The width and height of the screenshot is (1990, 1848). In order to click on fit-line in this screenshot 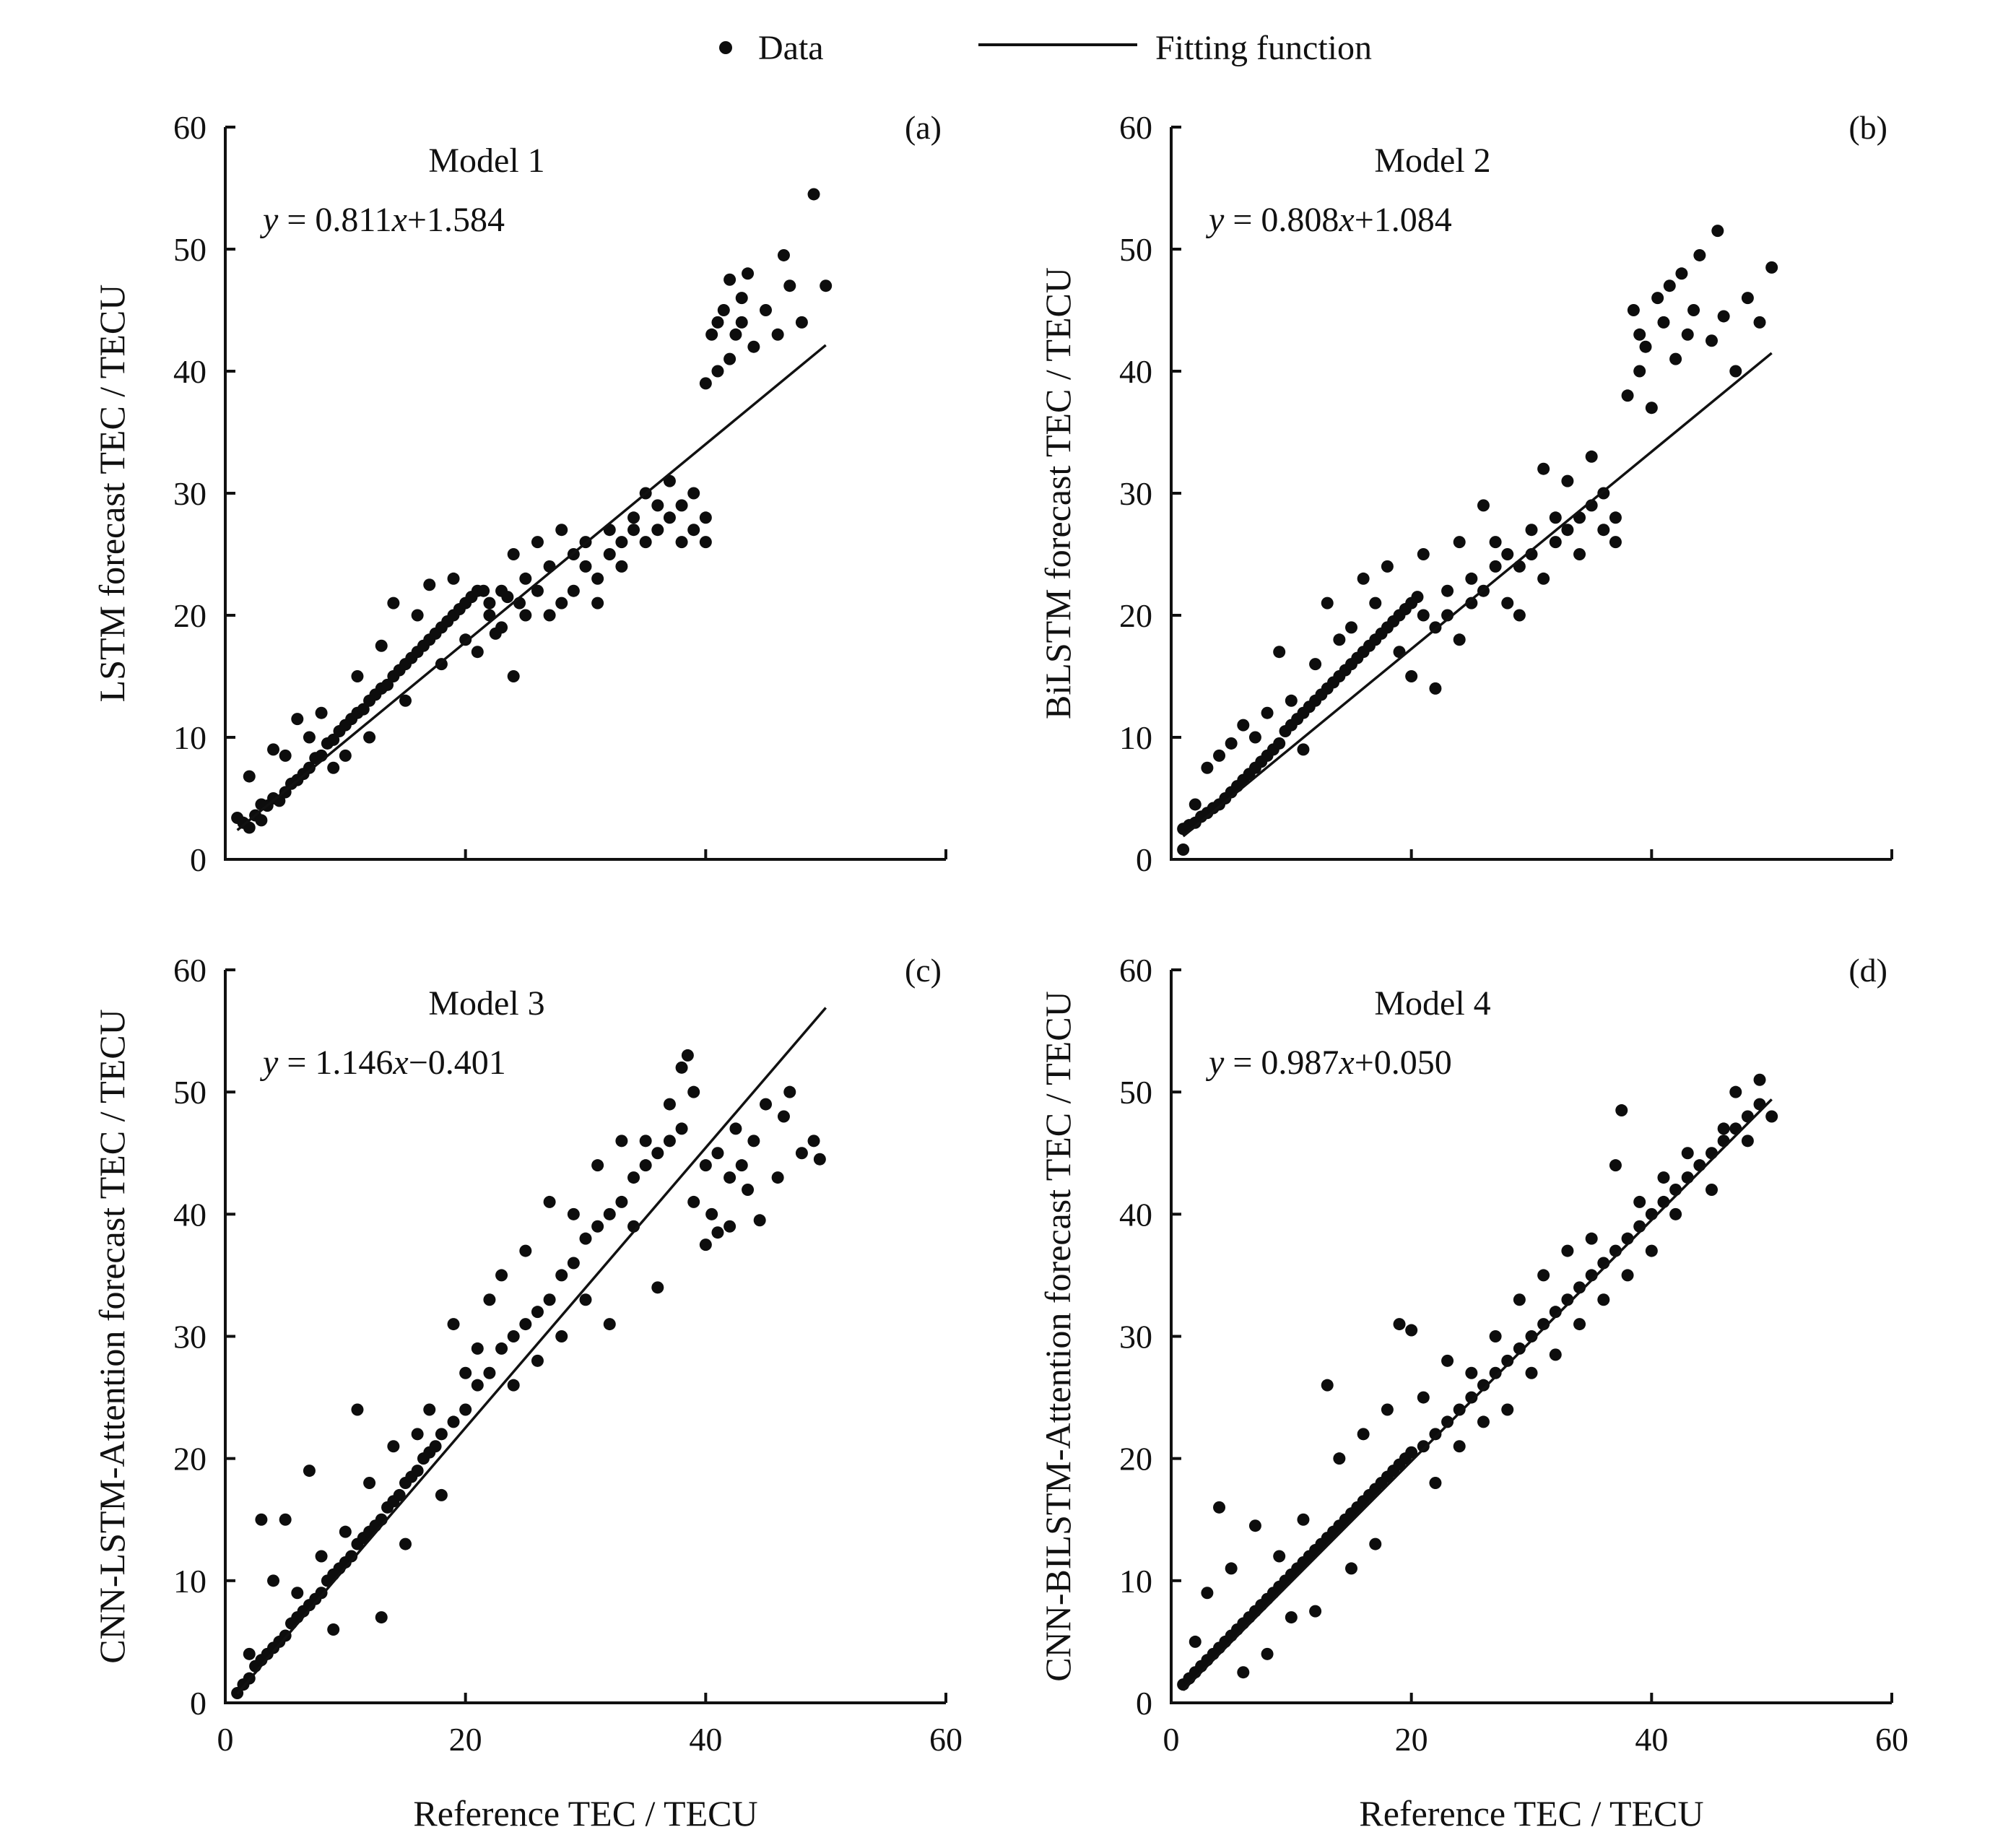, I will do `click(1477, 1395)`.